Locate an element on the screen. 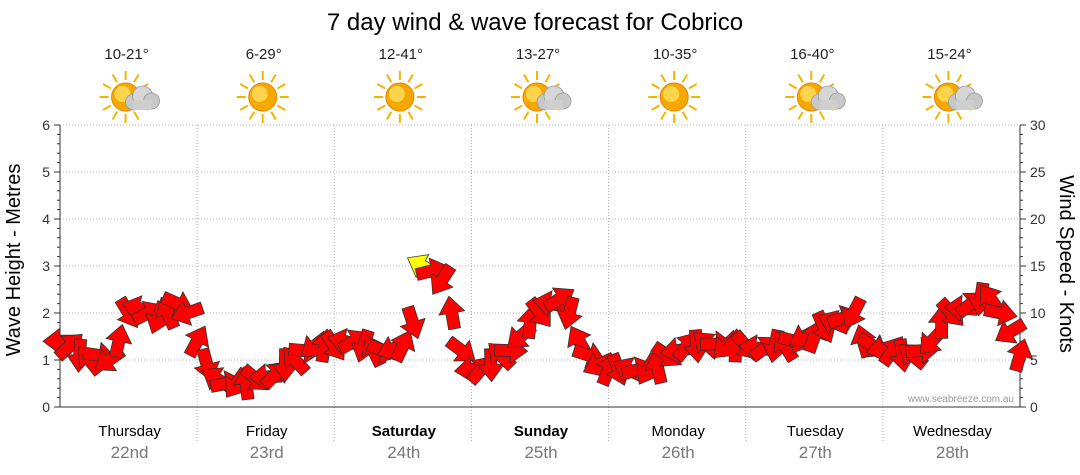 Image resolution: width=1080 pixels, height=475 pixels. y-tick-label-right: 5 is located at coordinates (1034, 360).